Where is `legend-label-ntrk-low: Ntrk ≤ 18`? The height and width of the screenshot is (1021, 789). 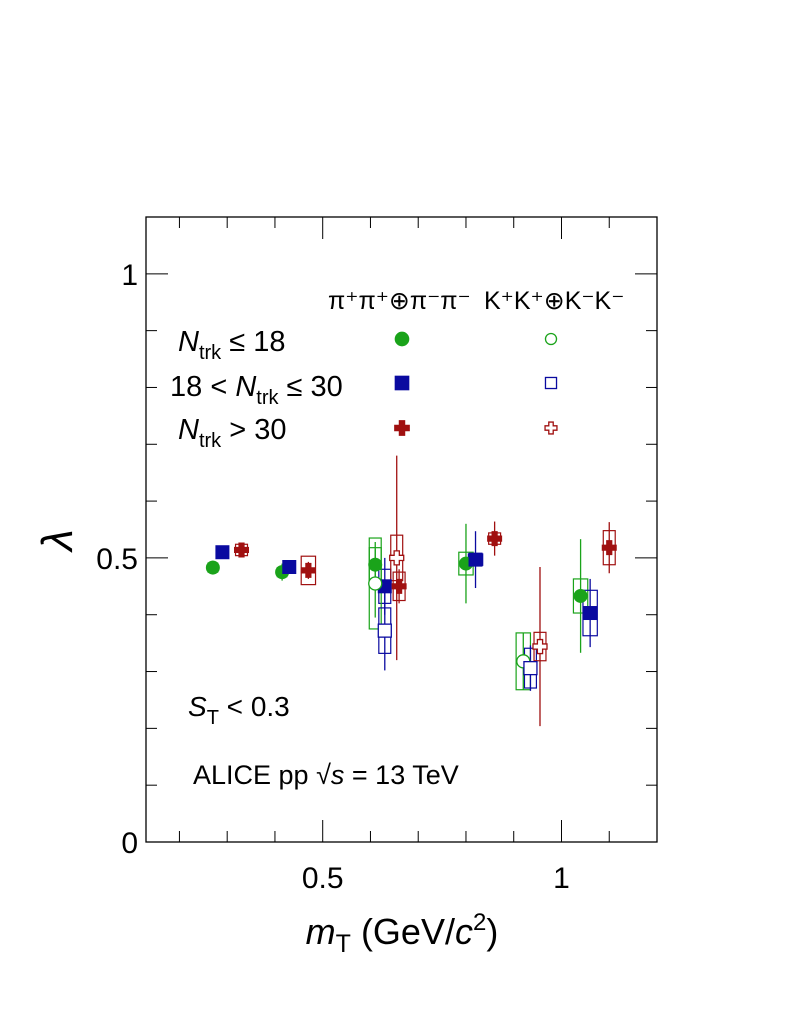 legend-label-ntrk-low: Ntrk ≤ 18 is located at coordinates (231, 345).